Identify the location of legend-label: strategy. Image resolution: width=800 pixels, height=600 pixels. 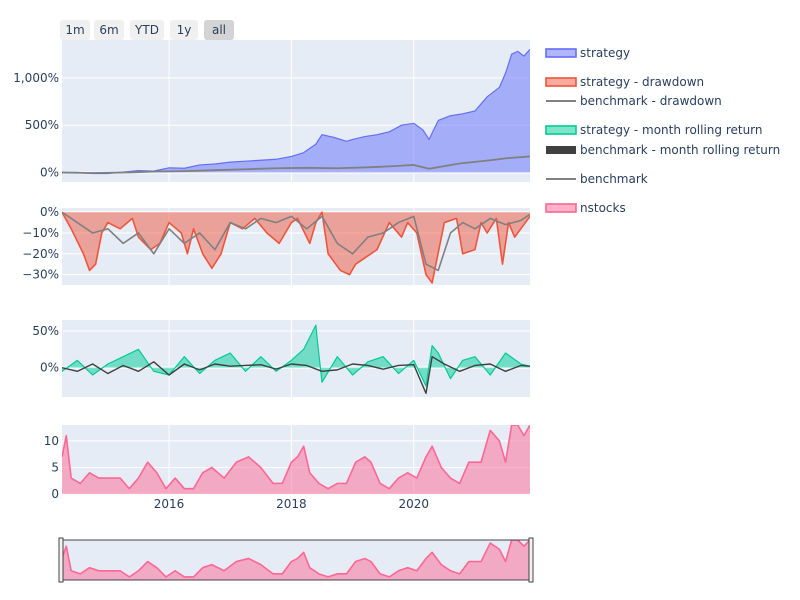
(605, 53).